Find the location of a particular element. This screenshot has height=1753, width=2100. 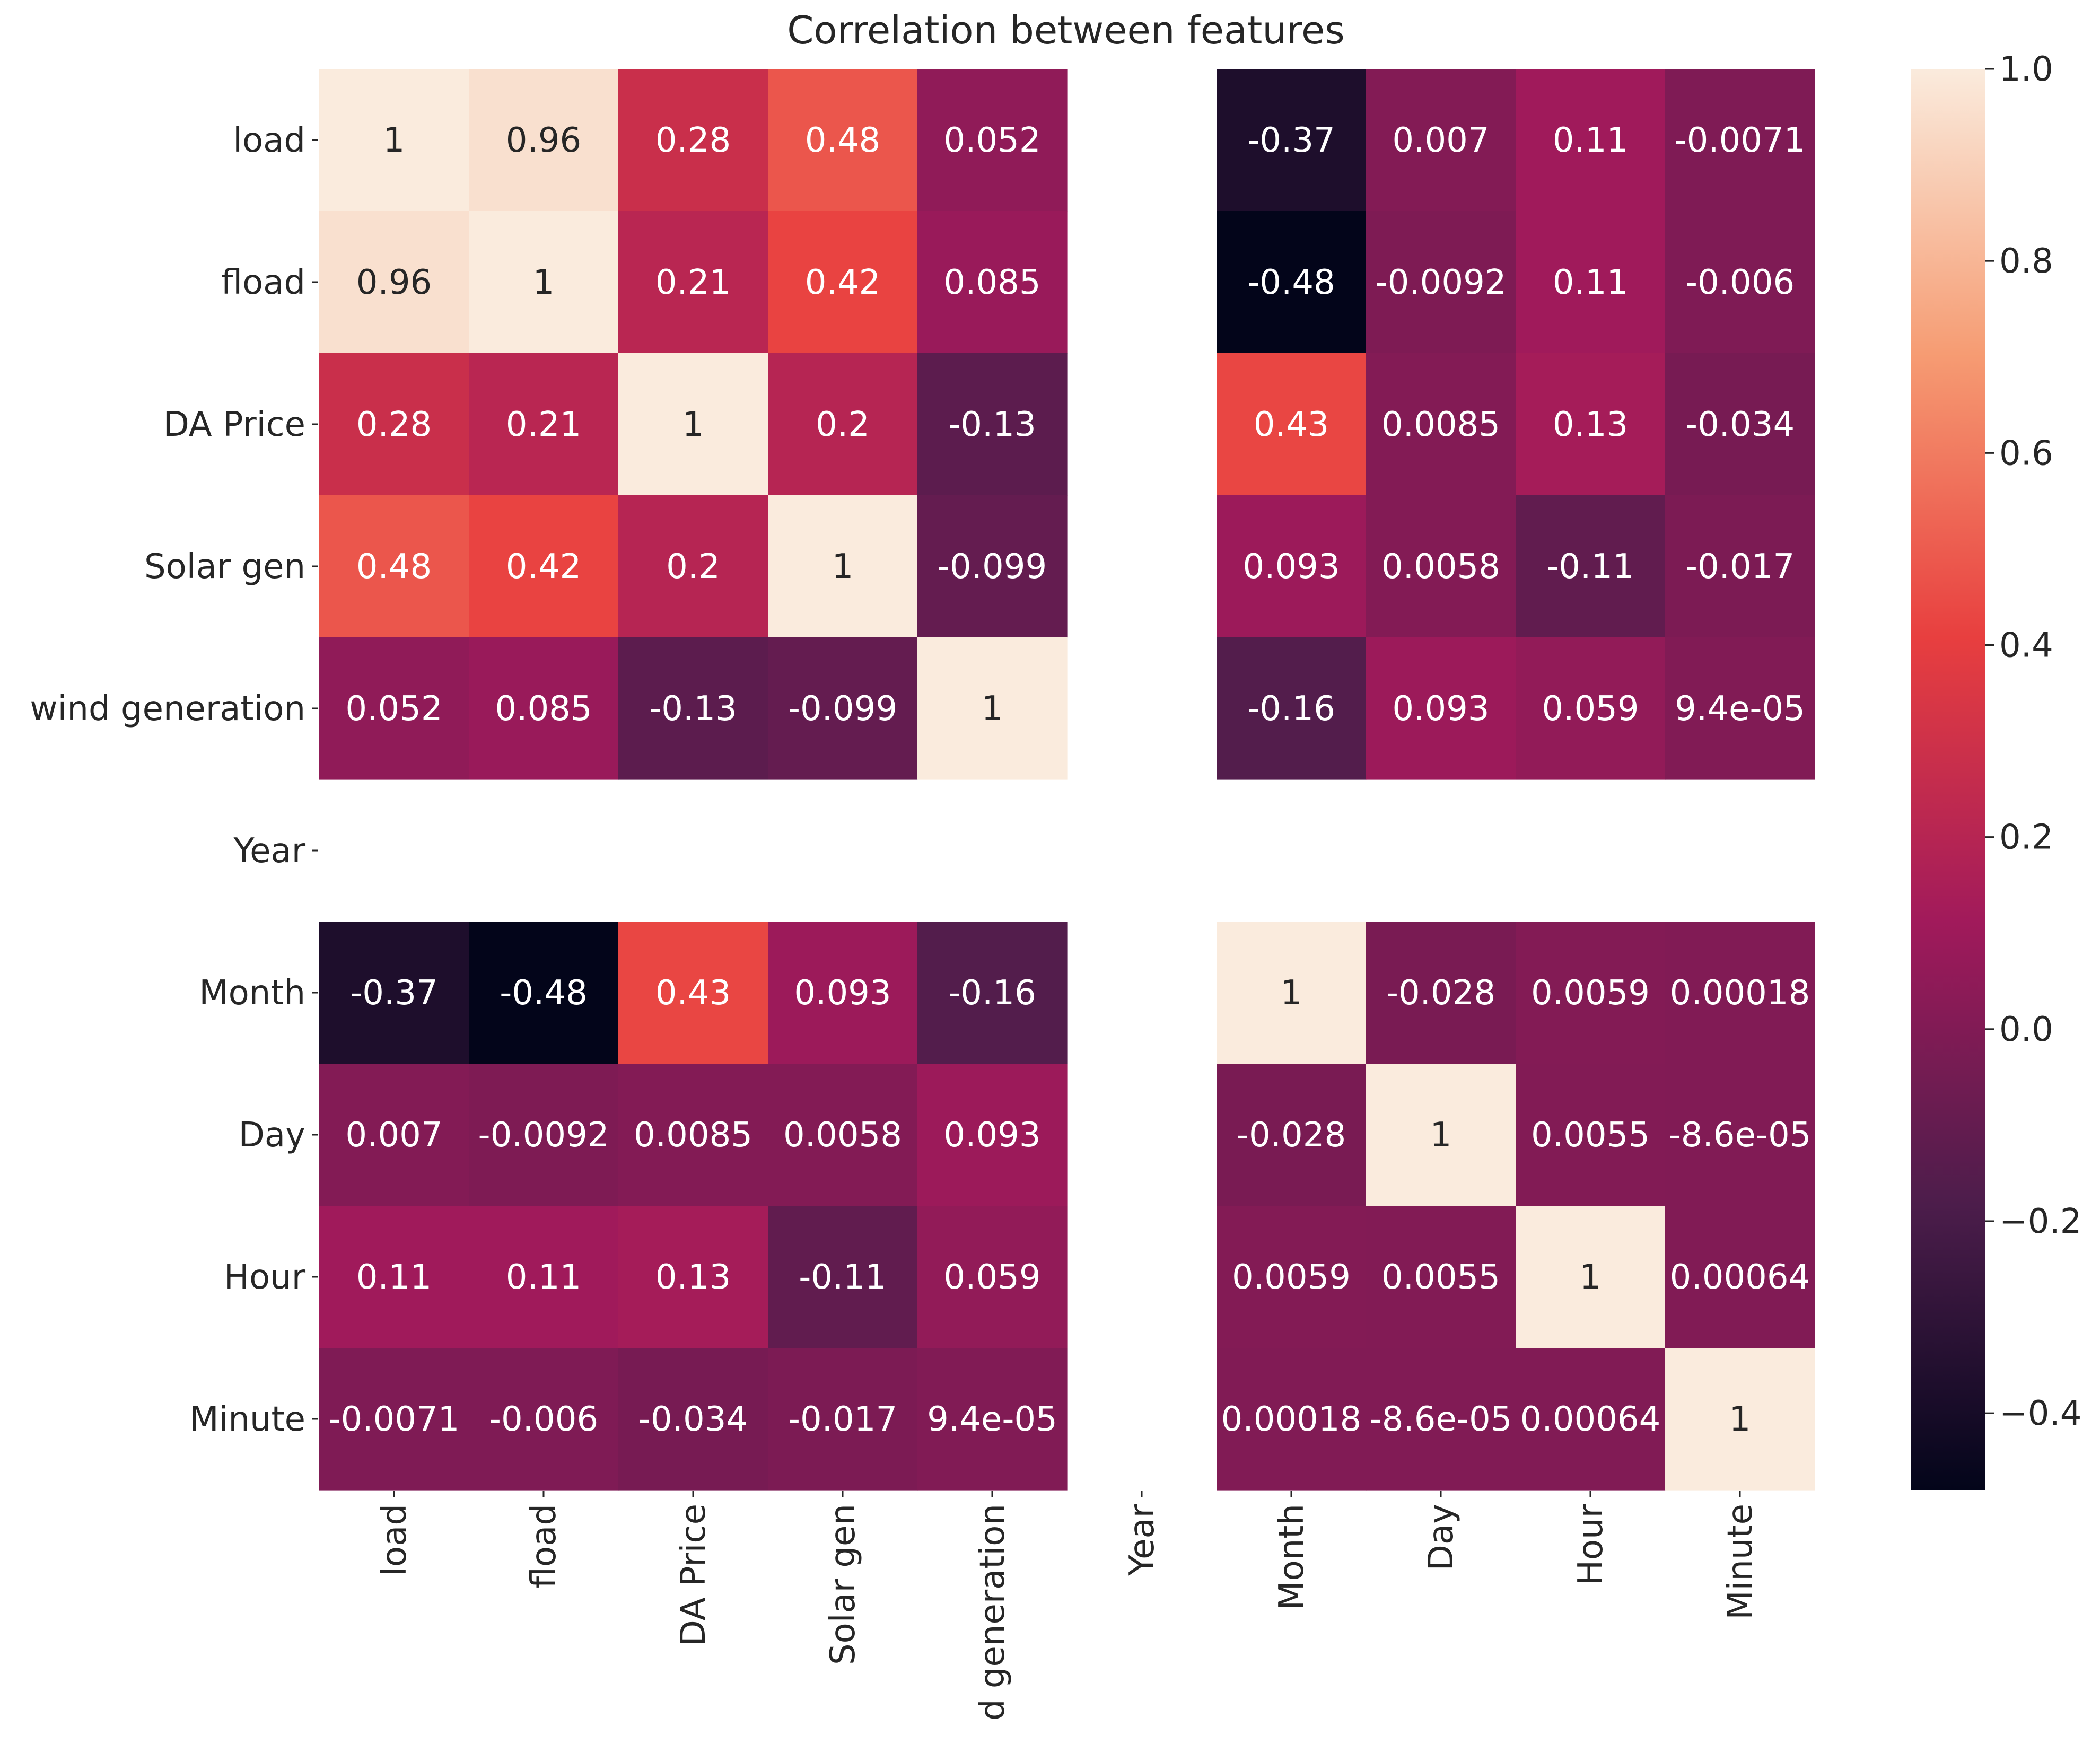

cell-annotation-r3-c6: 0.093 is located at coordinates (1291, 567).